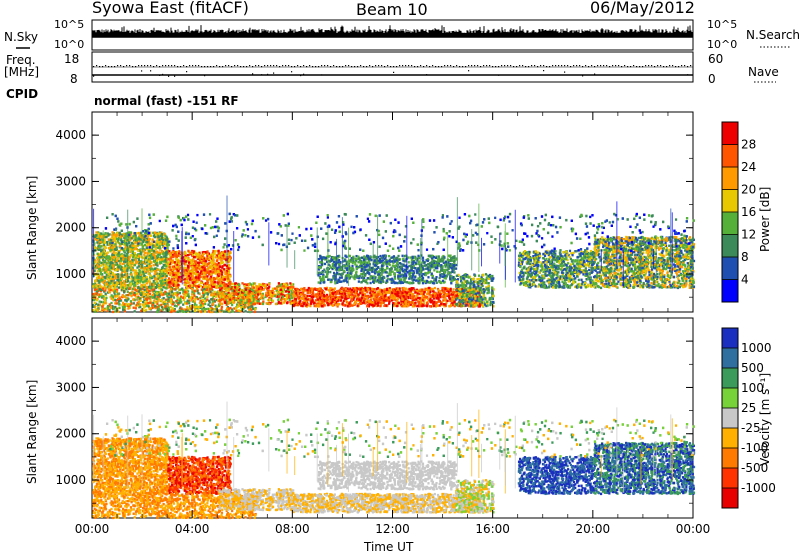 The width and height of the screenshot is (800, 554). What do you see at coordinates (593, 529) in the screenshot?
I see `x-tick-label: 20:00` at bounding box center [593, 529].